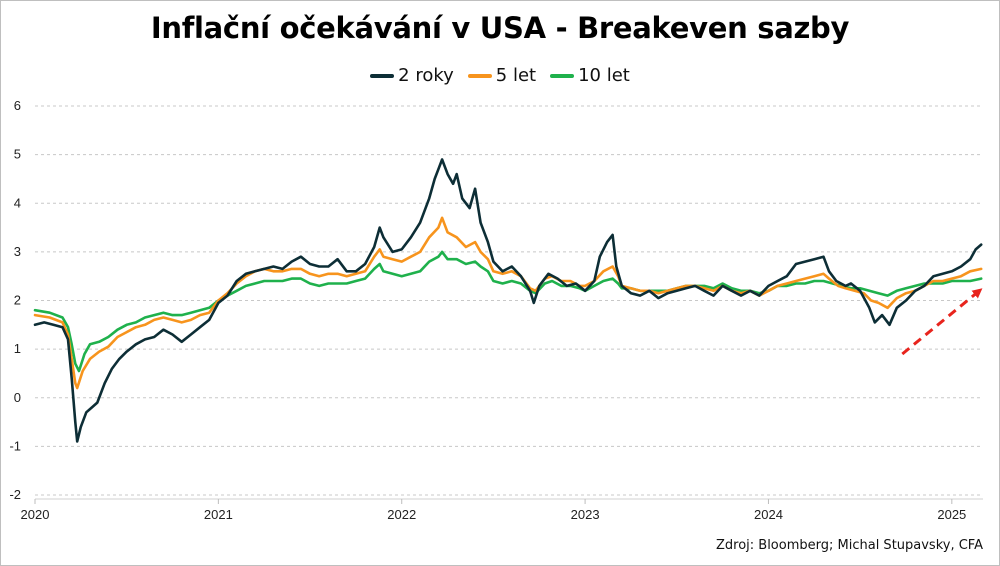 Image resolution: width=1000 pixels, height=566 pixels. I want to click on x-tick-label: 2023, so click(585, 514).